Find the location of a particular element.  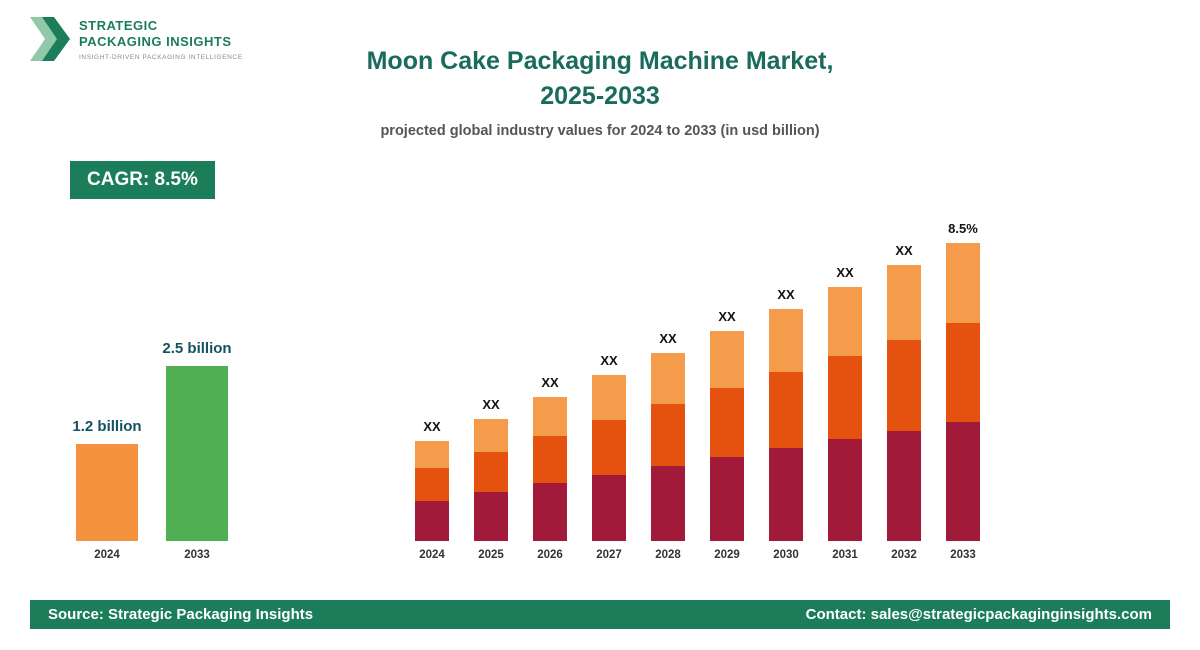

logo-line2: PACKAGING INSIGHTS is located at coordinates (155, 41).